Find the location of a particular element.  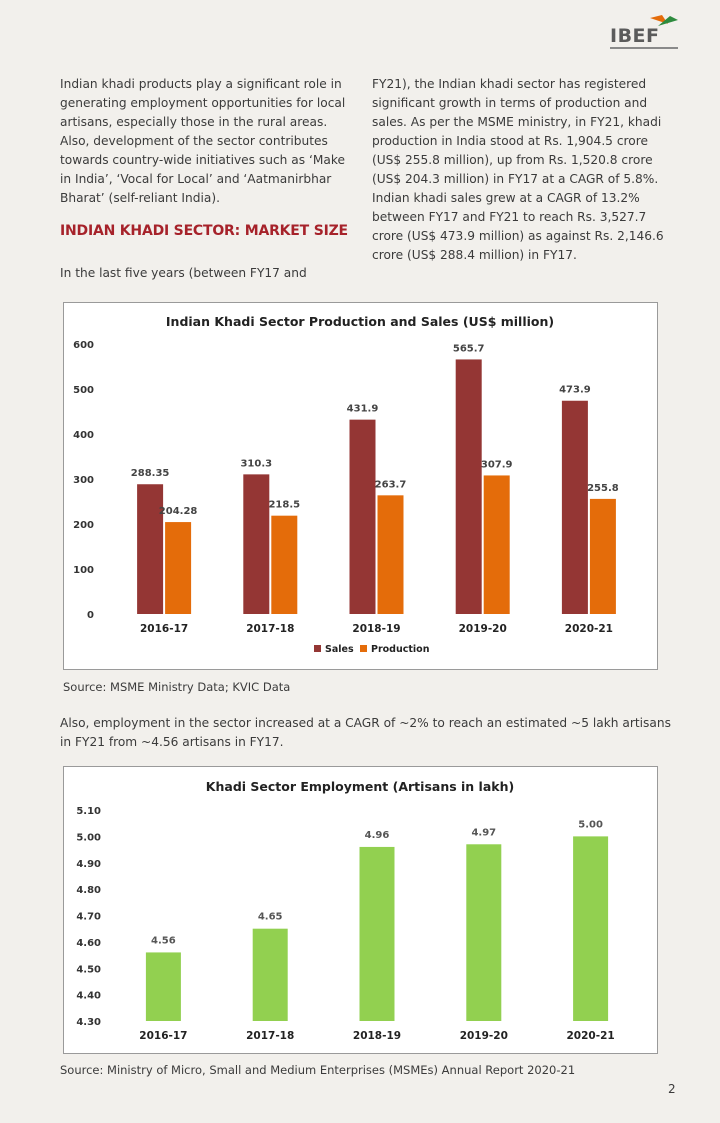

bird-logo-icon is located at coordinates (664, 20).